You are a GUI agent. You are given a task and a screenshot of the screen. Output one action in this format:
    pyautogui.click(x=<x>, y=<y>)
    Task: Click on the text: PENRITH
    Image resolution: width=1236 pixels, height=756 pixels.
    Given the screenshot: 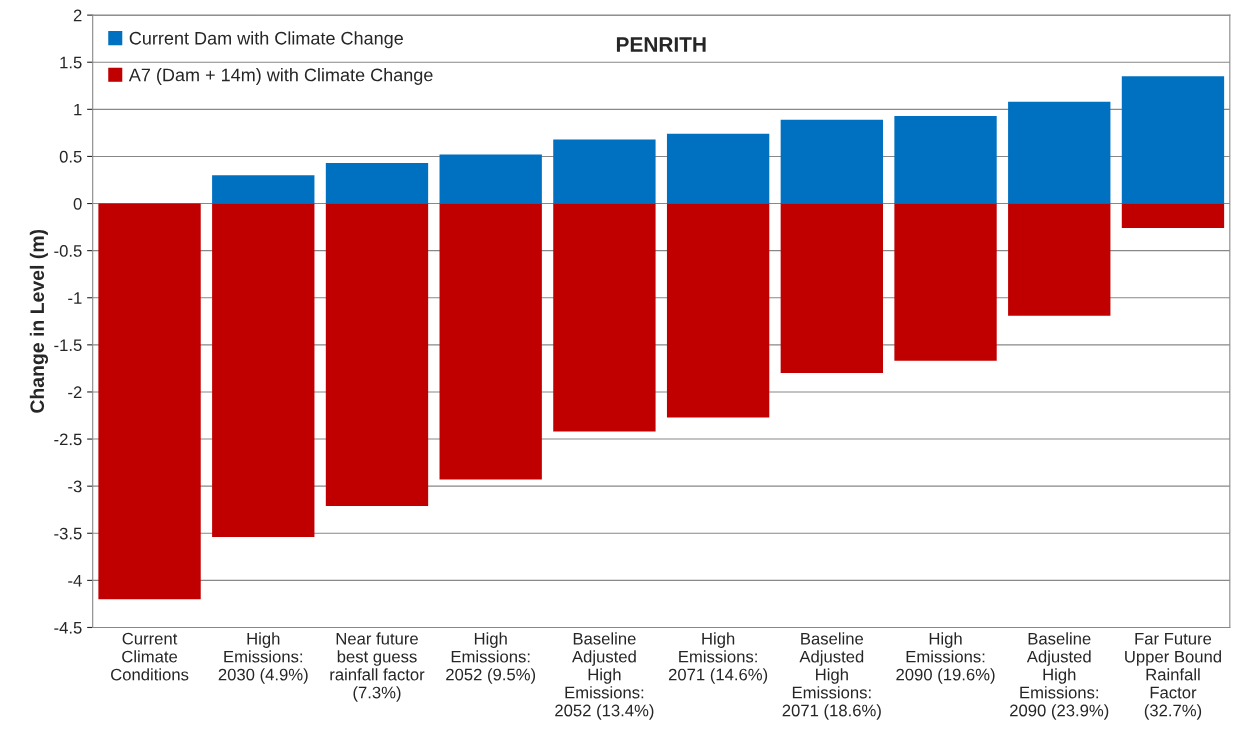 What is the action you would take?
    pyautogui.click(x=661, y=44)
    